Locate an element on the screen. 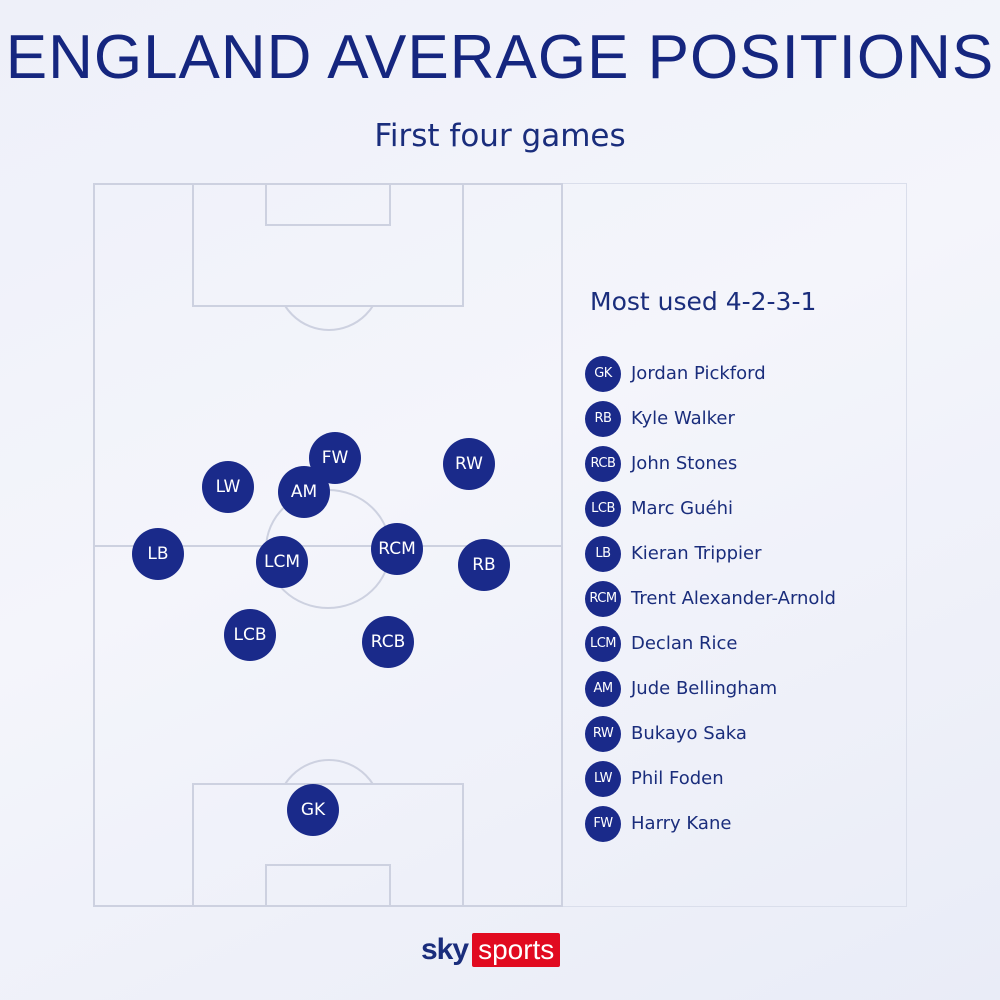  position-badge: LCB is located at coordinates (603, 508).